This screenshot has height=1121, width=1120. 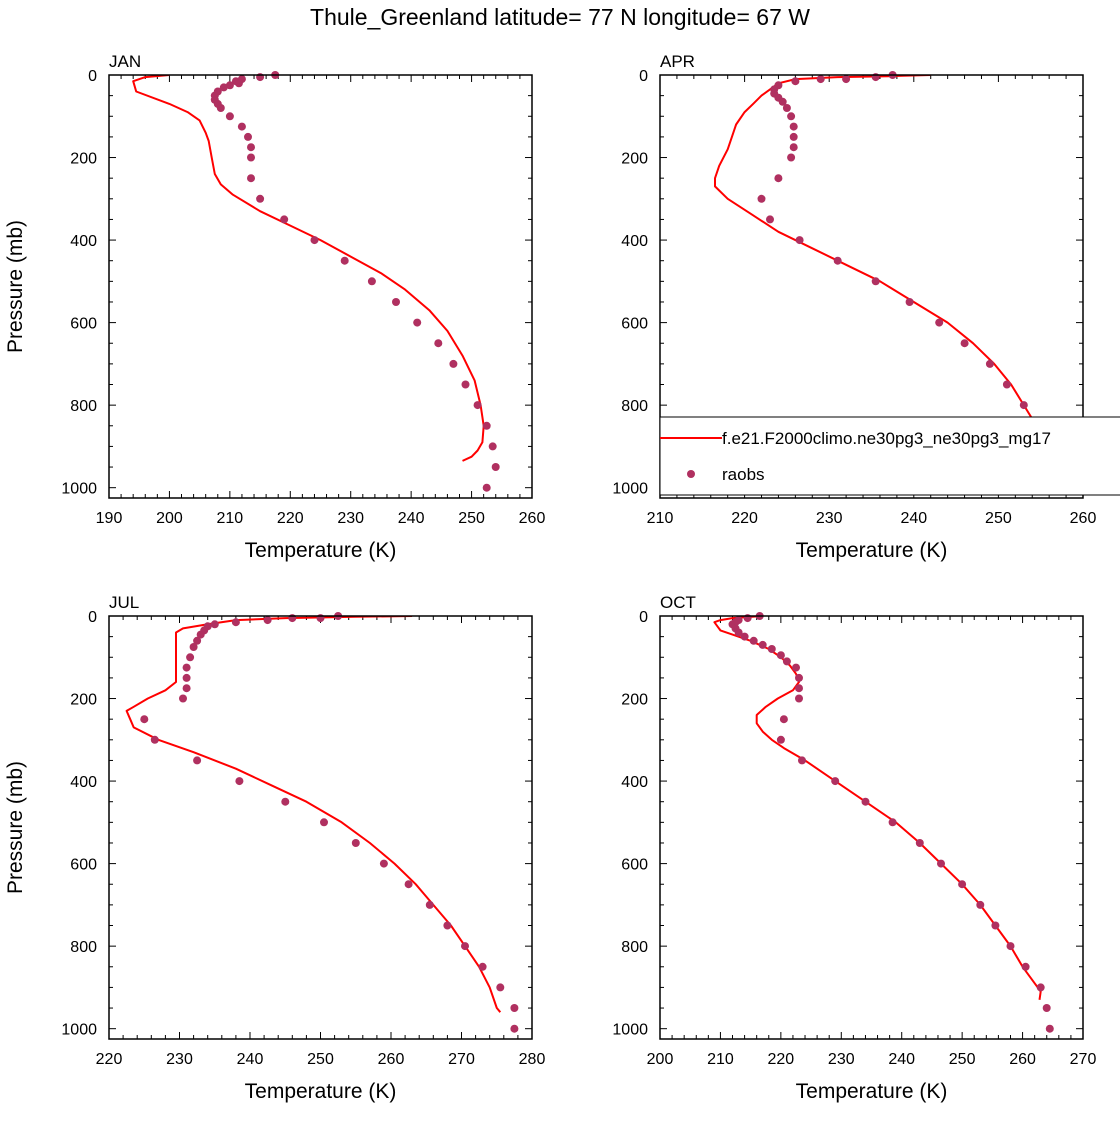 I want to click on x-axis-label: Temperature (K), so click(x=321, y=550).